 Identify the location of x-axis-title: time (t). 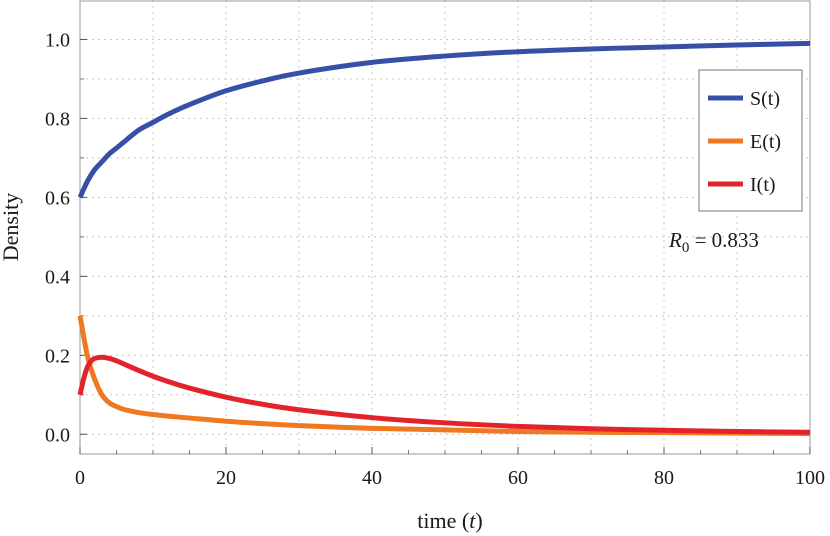
(449, 520).